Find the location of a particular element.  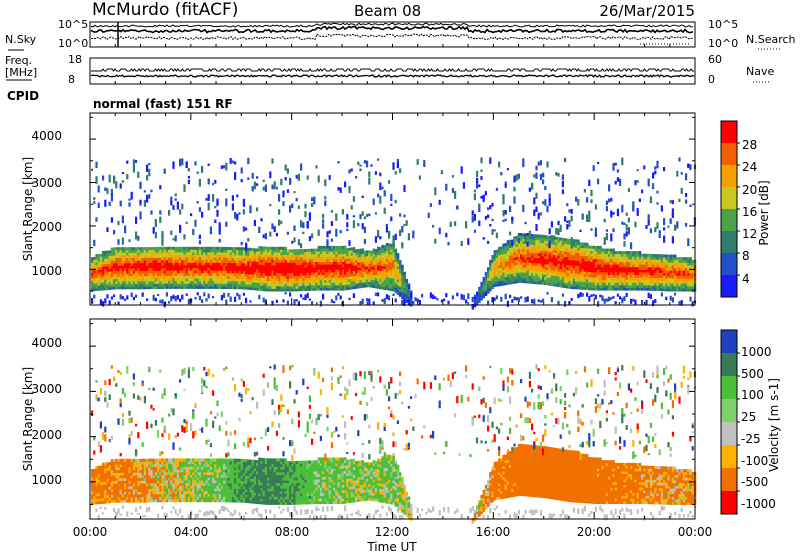

colorbar-segment is located at coordinates (729, 198).